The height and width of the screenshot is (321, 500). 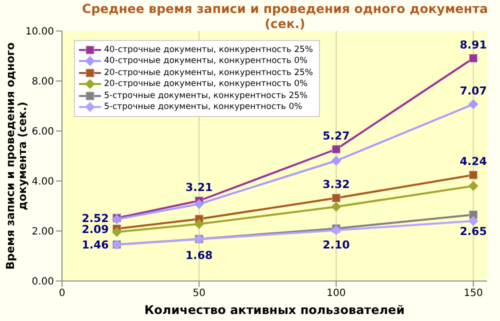 What do you see at coordinates (203, 107) in the screenshot?
I see `legend-label: 5-строчные документы, конкурентность 0%` at bounding box center [203, 107].